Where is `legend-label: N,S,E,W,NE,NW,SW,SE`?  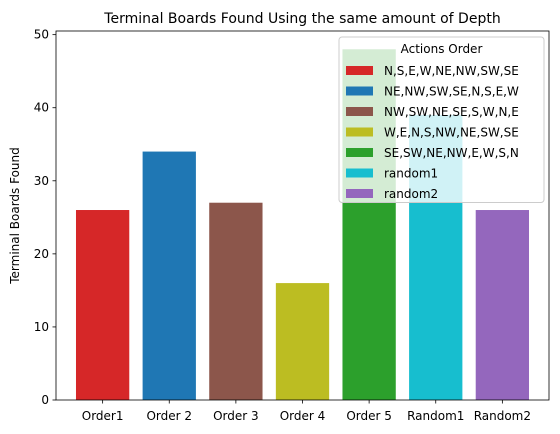 legend-label: N,S,E,W,NE,NW,SW,SE is located at coordinates (451, 71).